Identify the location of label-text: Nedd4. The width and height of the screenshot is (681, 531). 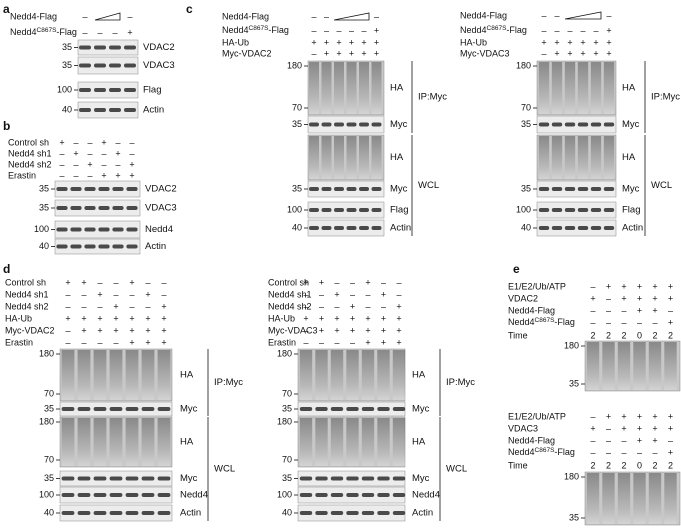
(521, 322).